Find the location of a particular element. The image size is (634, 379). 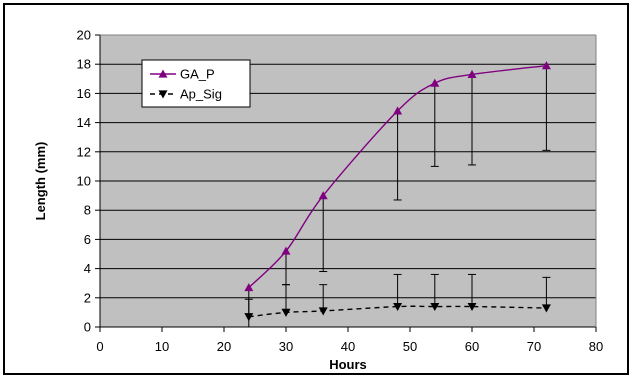

y-tick-label: 0 is located at coordinates (87, 327).